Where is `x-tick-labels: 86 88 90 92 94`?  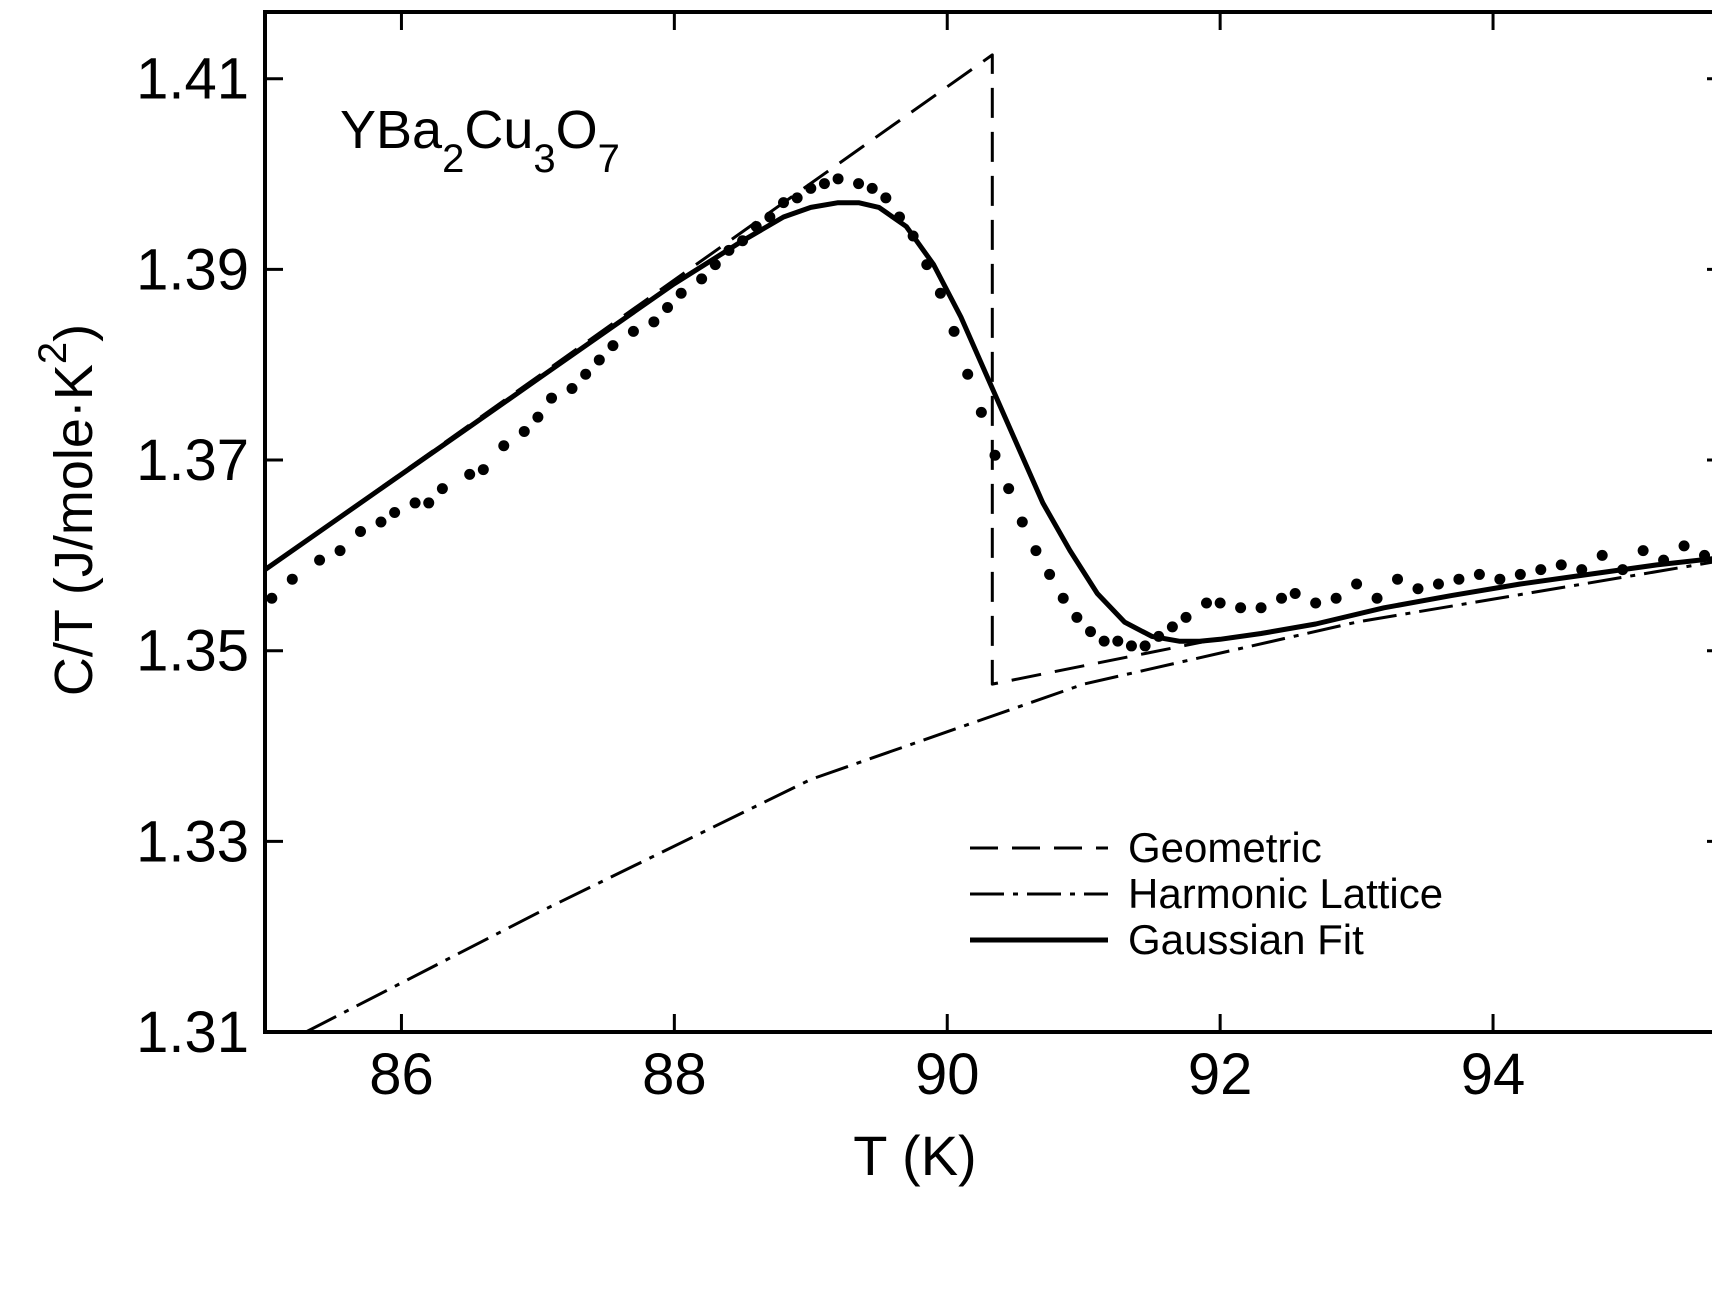
x-tick-labels: 86 88 90 92 94 is located at coordinates (947, 1074).